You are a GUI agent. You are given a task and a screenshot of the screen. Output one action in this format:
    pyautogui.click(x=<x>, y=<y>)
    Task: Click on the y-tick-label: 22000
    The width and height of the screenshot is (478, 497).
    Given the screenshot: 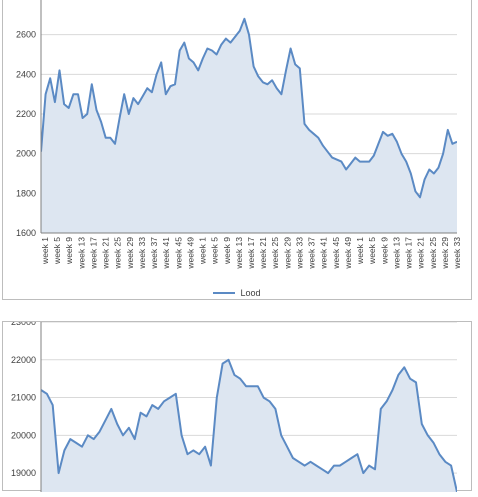 What is the action you would take?
    pyautogui.click(x=23, y=360)
    